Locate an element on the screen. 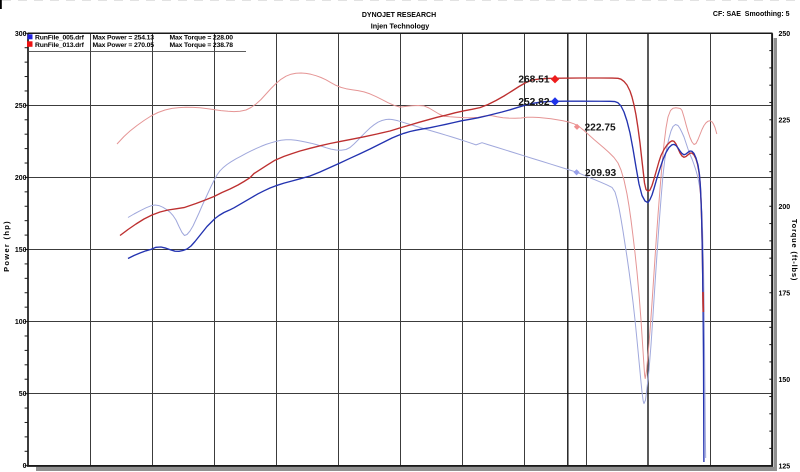 This screenshot has height=472, width=800. svg-text: 222.75 is located at coordinates (600, 127).